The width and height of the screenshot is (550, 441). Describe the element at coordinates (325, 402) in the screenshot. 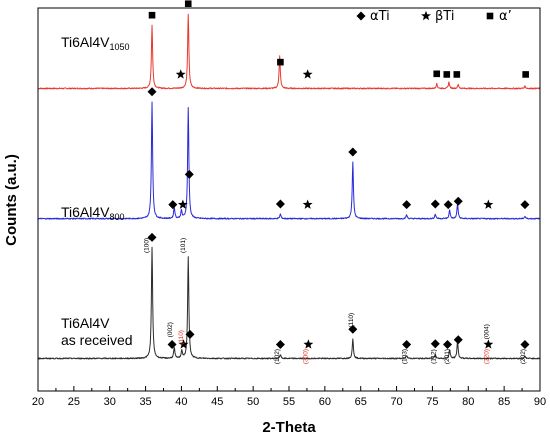

I see `x-tick-label: 60` at that location.